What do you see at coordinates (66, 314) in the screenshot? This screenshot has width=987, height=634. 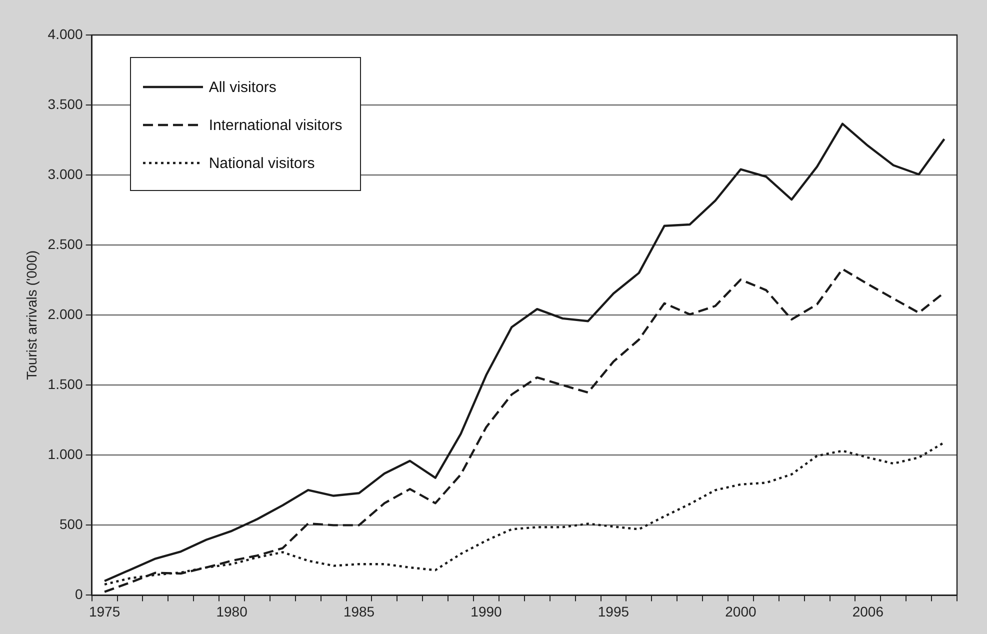 I see `y-tick-label: 2.000` at bounding box center [66, 314].